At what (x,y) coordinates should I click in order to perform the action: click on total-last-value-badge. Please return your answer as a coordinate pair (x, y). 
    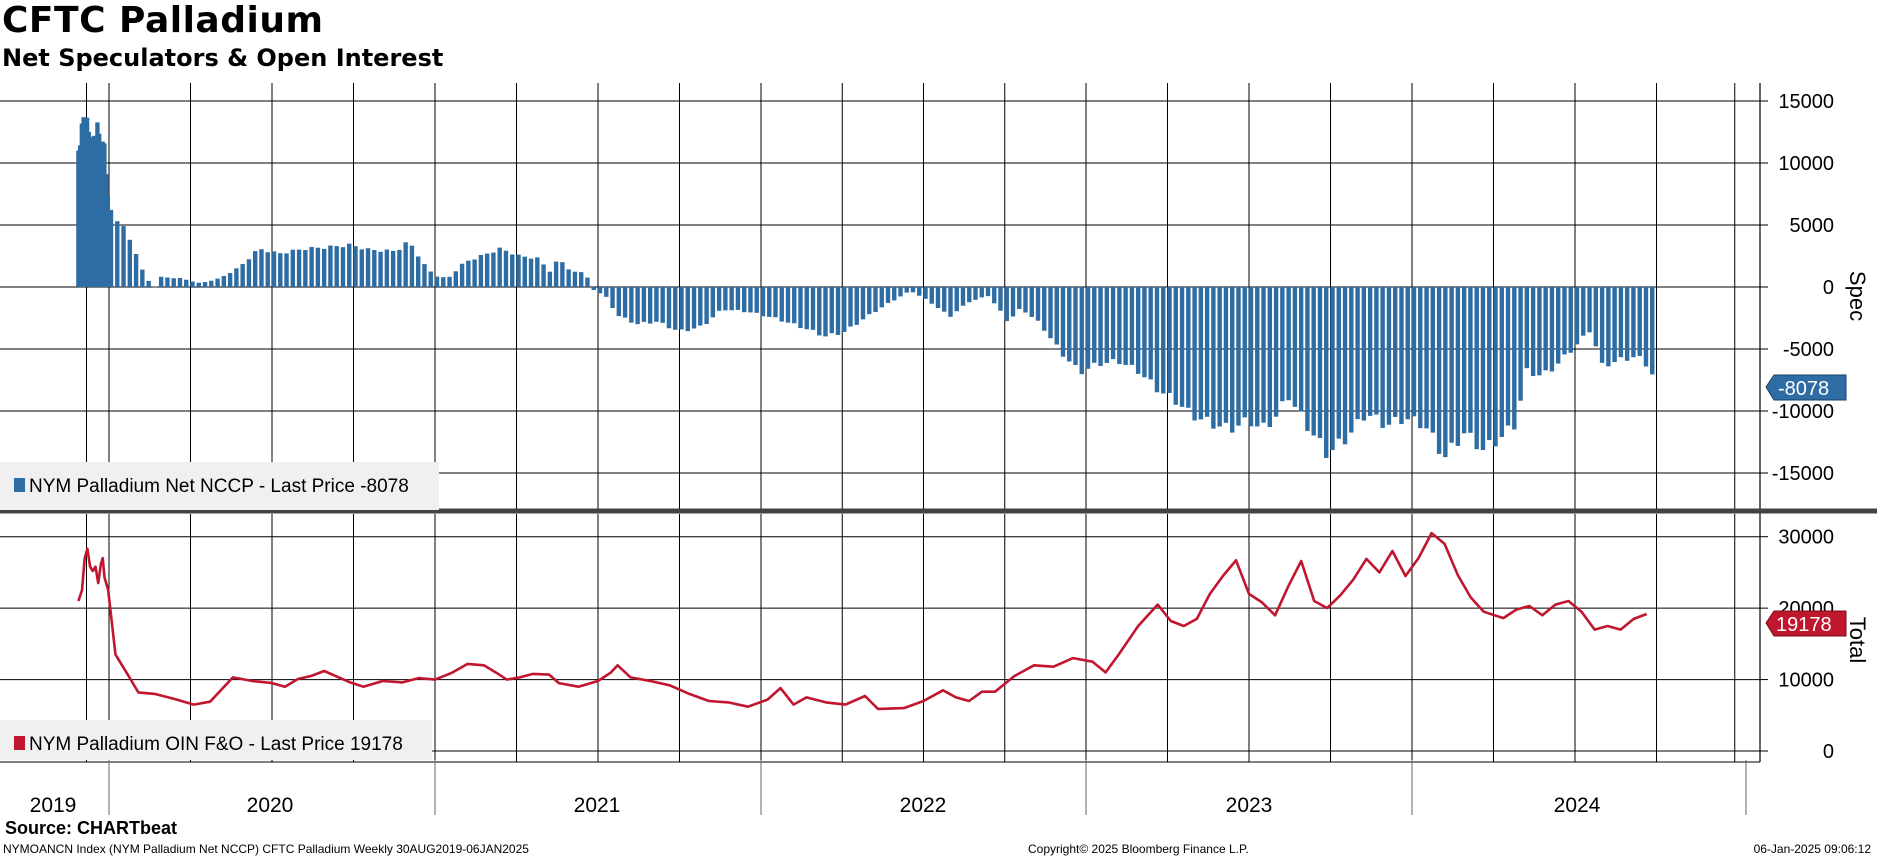
    Looking at the image, I should click on (1806, 623).